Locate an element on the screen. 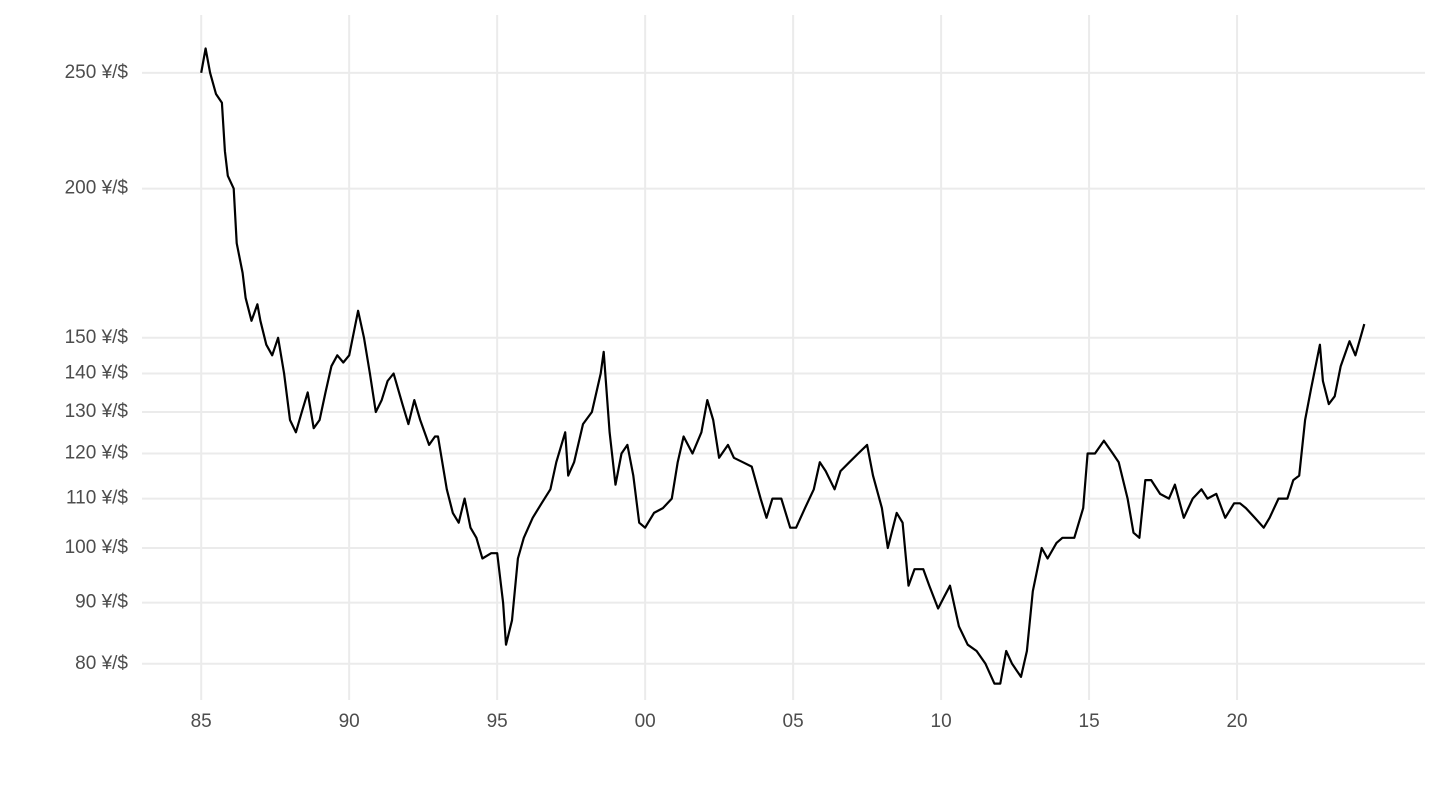 Image resolution: width=1440 pixels, height=810 pixels. y-tick-label: 80 ¥/$ is located at coordinates (101, 663).